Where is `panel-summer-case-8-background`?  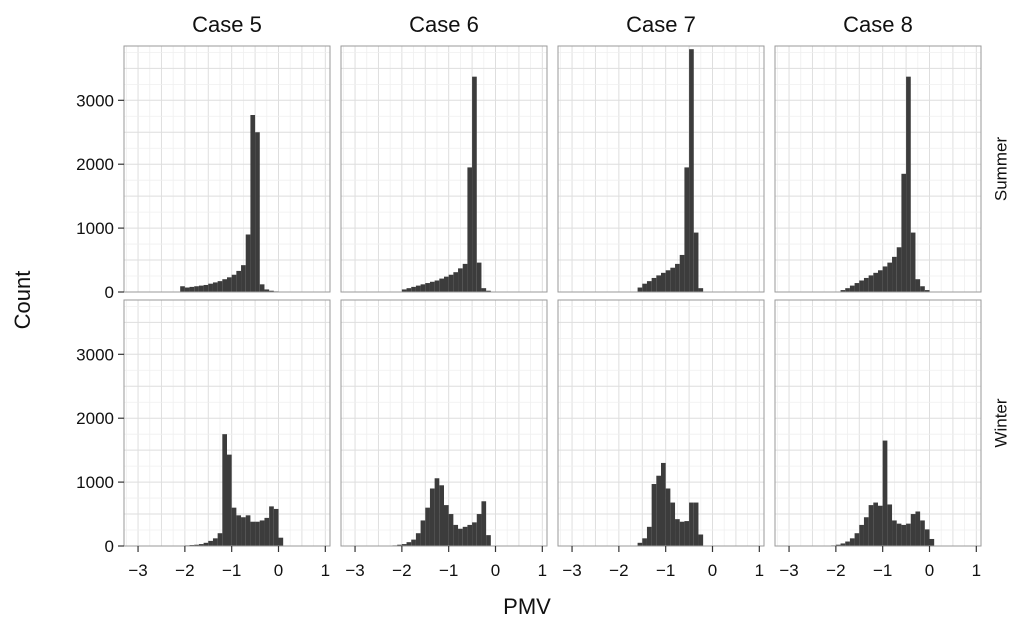
panel-summer-case-8-background is located at coordinates (878, 169).